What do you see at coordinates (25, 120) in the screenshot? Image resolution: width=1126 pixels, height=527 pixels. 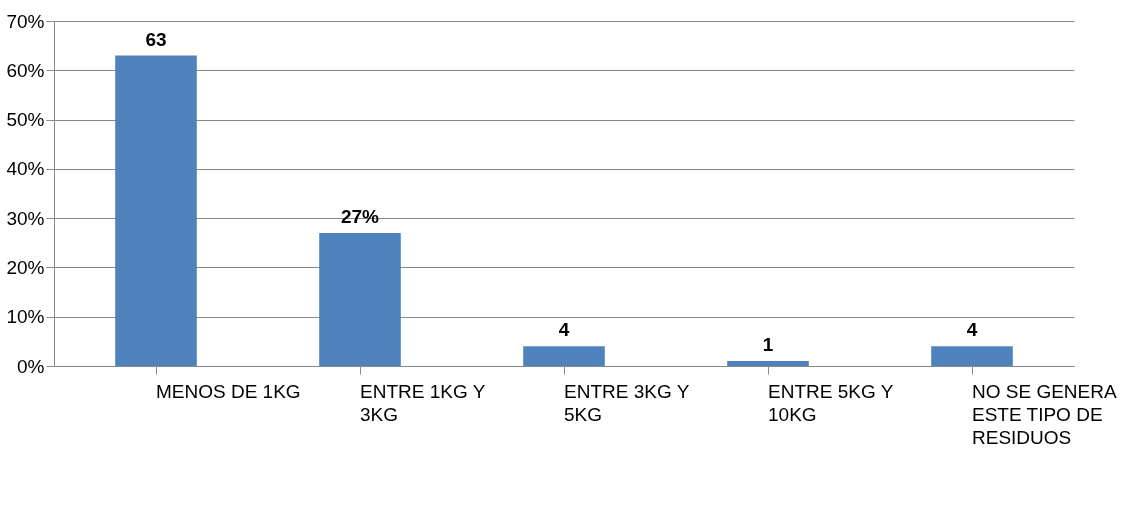 I see `y-tick-label: 50%` at bounding box center [25, 120].